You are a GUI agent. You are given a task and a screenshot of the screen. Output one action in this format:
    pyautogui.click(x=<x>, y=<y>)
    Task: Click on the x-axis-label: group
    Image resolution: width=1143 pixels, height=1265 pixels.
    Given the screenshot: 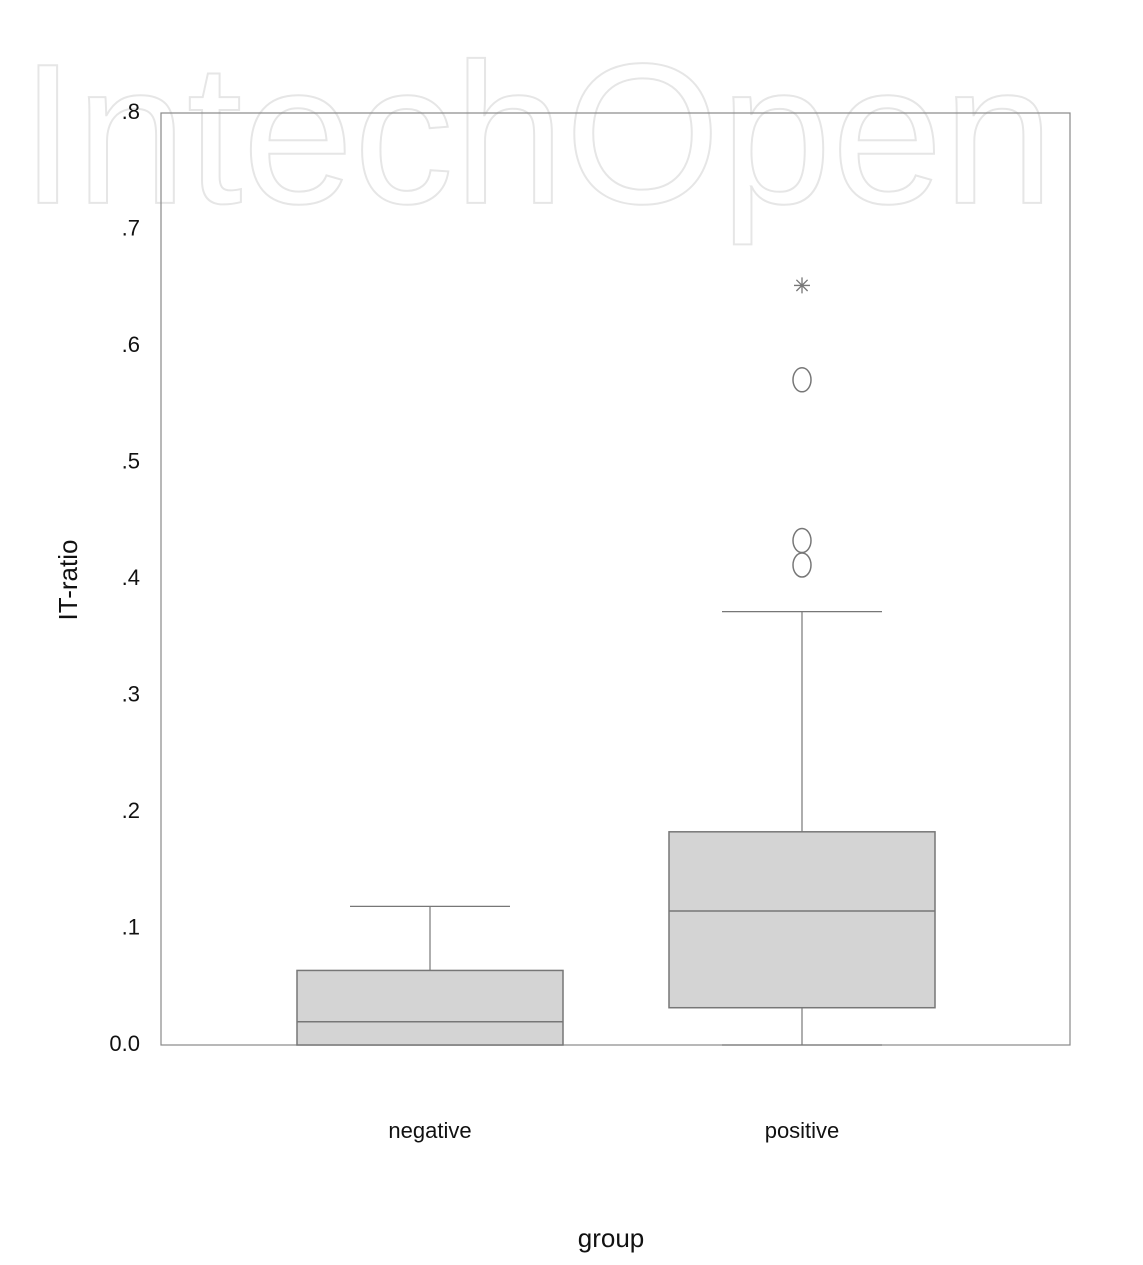 What is the action you would take?
    pyautogui.click(x=611, y=1238)
    